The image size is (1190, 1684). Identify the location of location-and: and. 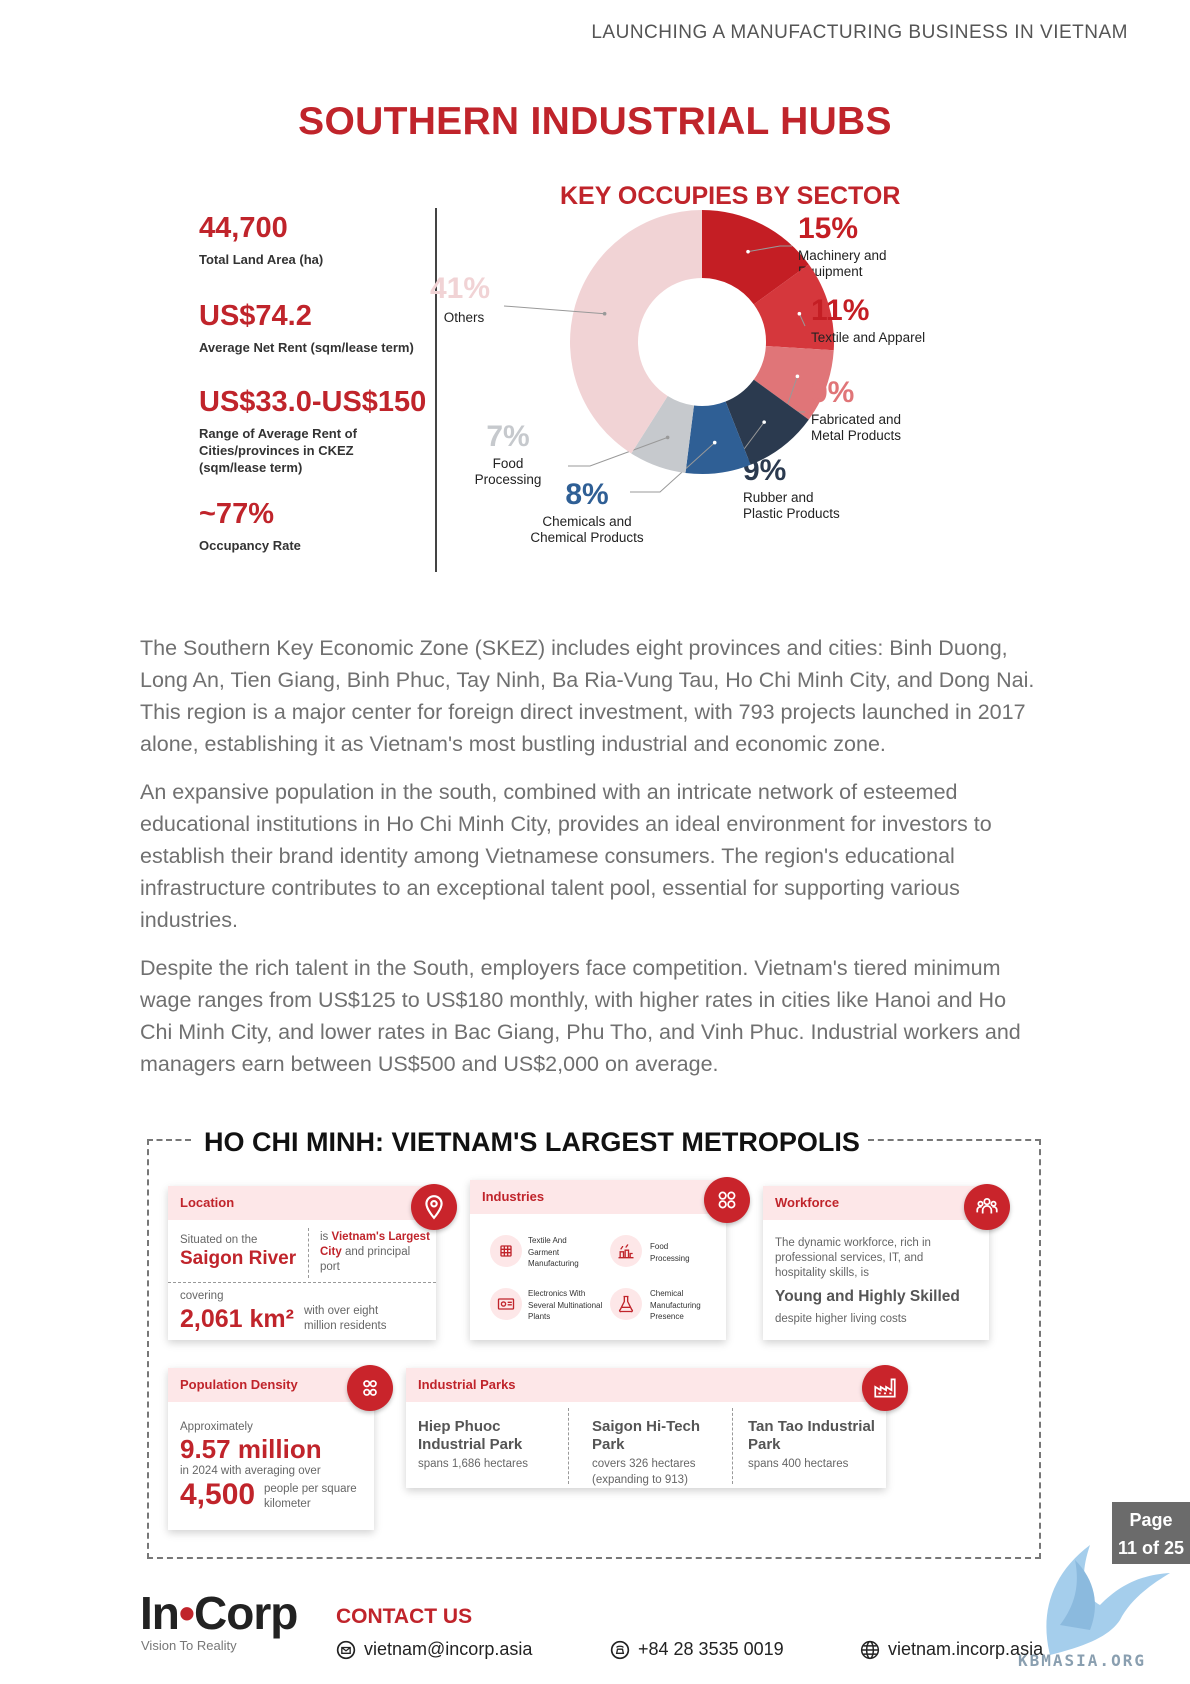
(354, 1252).